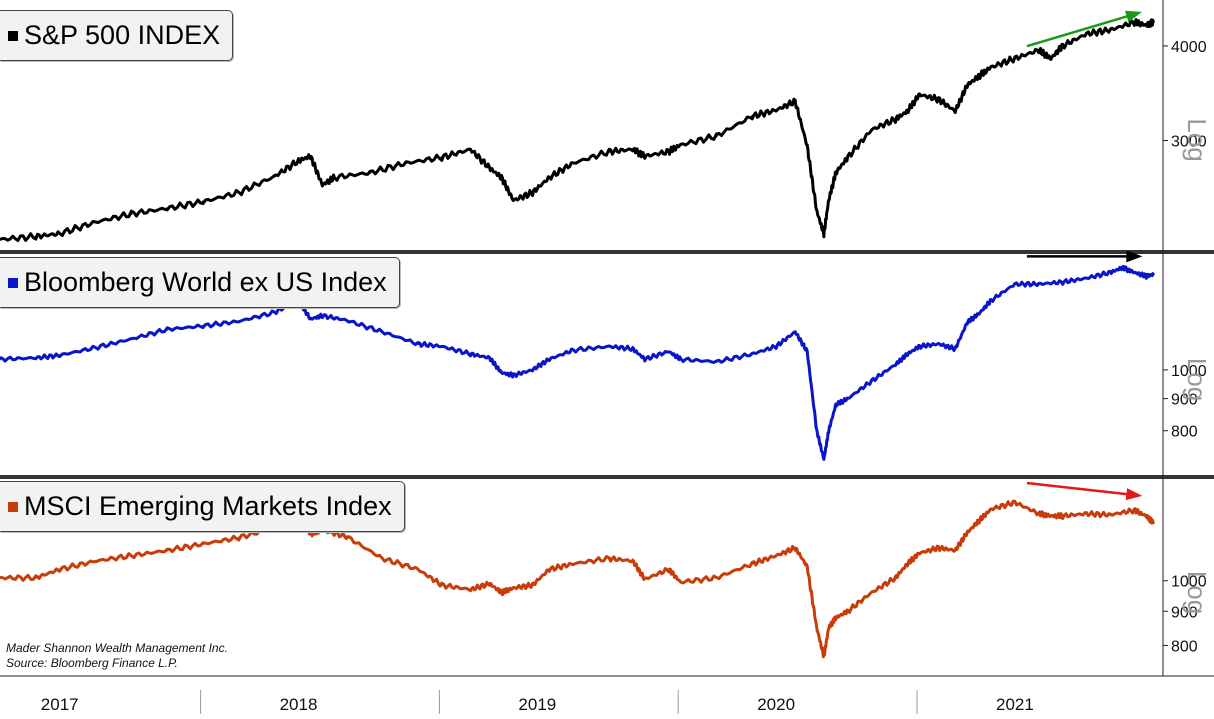 The image size is (1214, 719). I want to click on legend-world-swatch, so click(13, 282).